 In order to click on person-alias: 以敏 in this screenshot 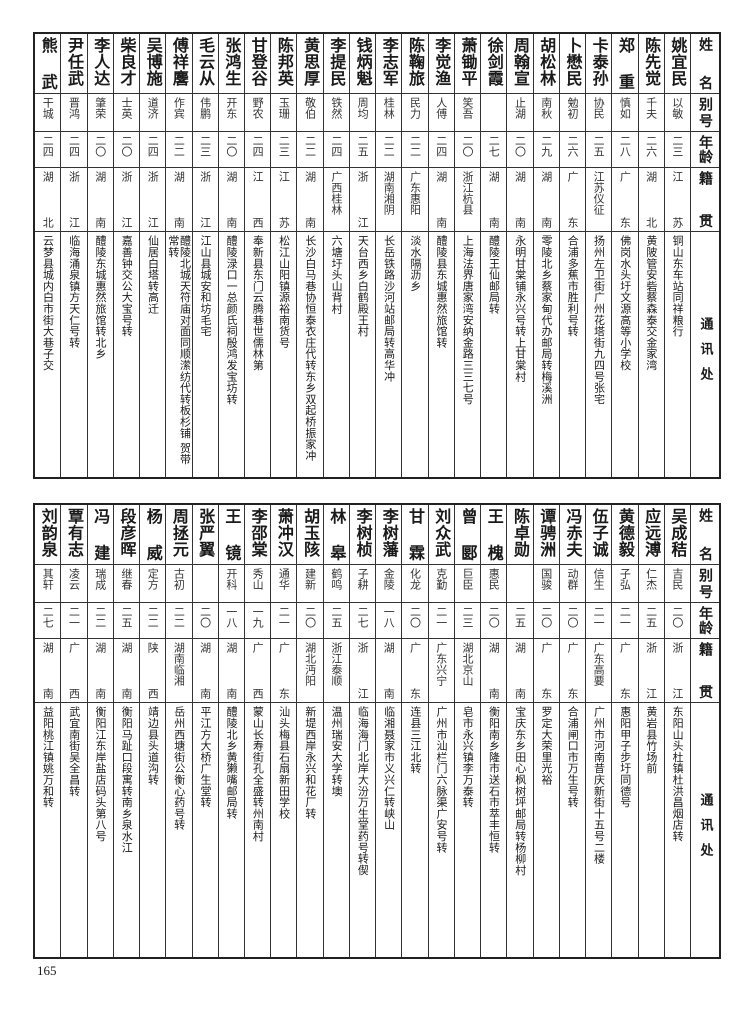, I will do `click(677, 108)`.